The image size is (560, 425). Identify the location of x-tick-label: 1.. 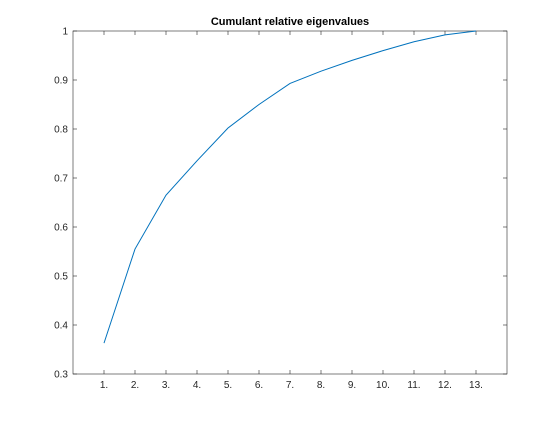
(104, 385).